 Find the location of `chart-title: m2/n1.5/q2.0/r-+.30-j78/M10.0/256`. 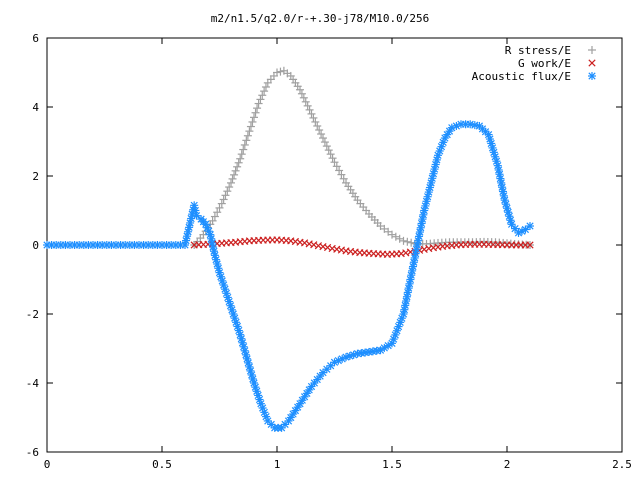

chart-title: m2/n1.5/q2.0/r-+.30-j78/M10.0/256 is located at coordinates (320, 18).